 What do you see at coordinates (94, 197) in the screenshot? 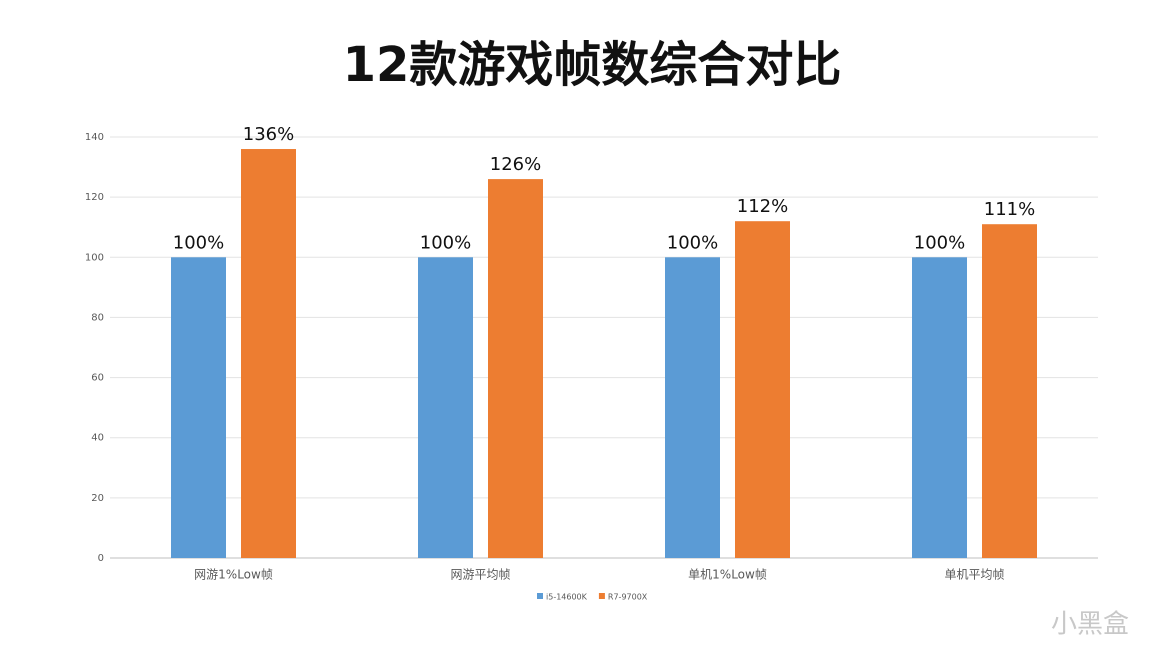
I see `y-tick-label: 120` at bounding box center [94, 197].